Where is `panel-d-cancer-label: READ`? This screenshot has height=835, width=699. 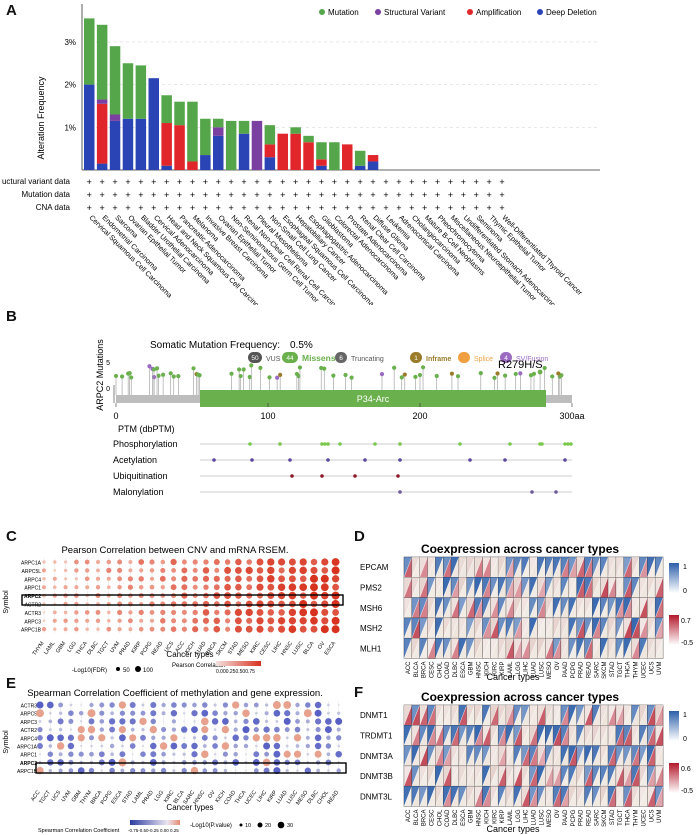
panel-d-cancer-label: READ is located at coordinates (589, 669).